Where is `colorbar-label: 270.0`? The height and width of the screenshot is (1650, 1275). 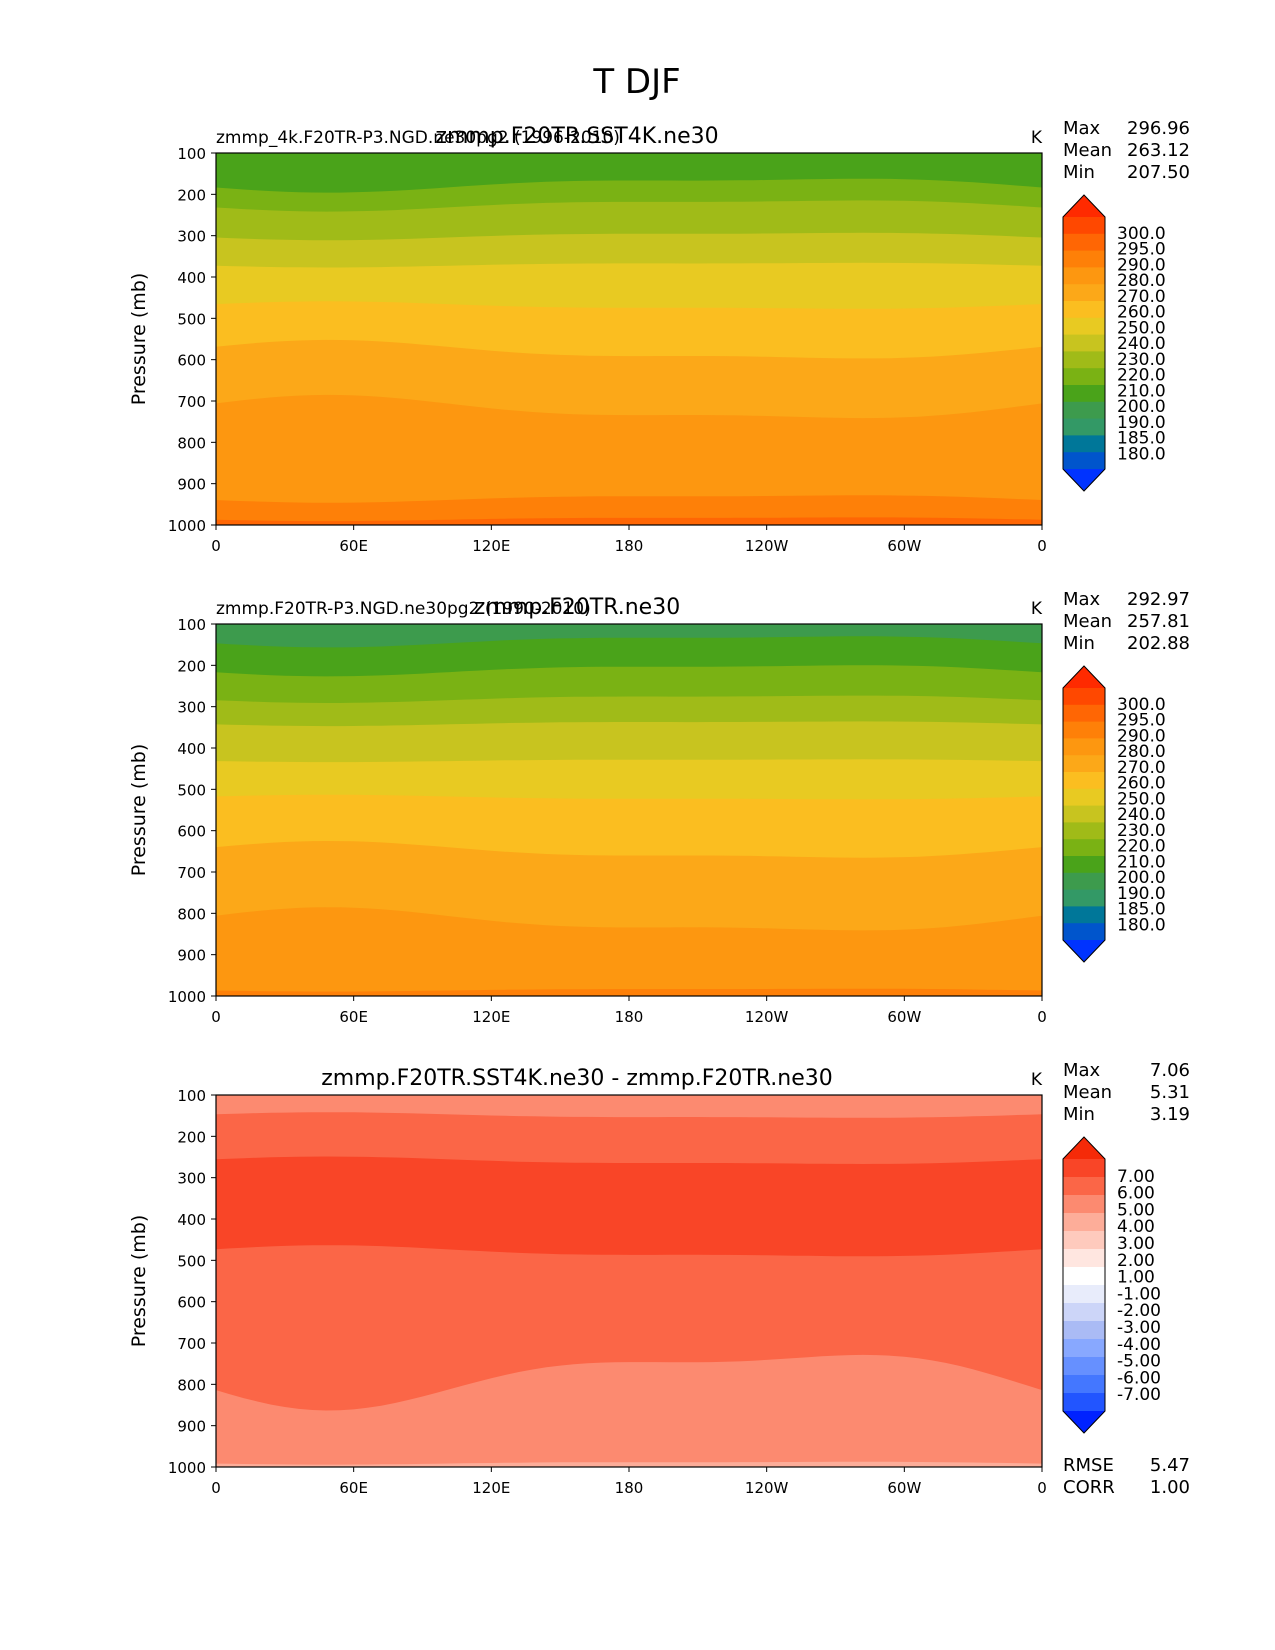
colorbar-label: 270.0 is located at coordinates (1141, 768).